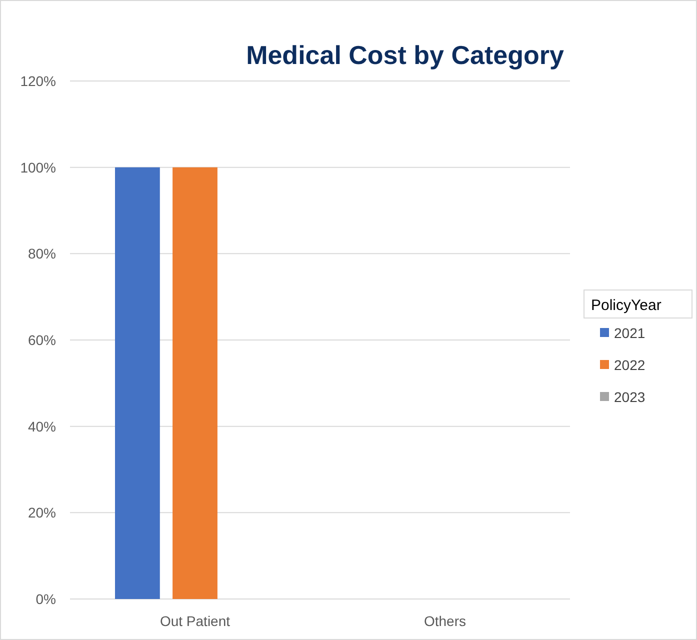 The image size is (697, 640). Describe the element at coordinates (195, 621) in the screenshot. I see `x-tick-label: Out Patient` at that location.